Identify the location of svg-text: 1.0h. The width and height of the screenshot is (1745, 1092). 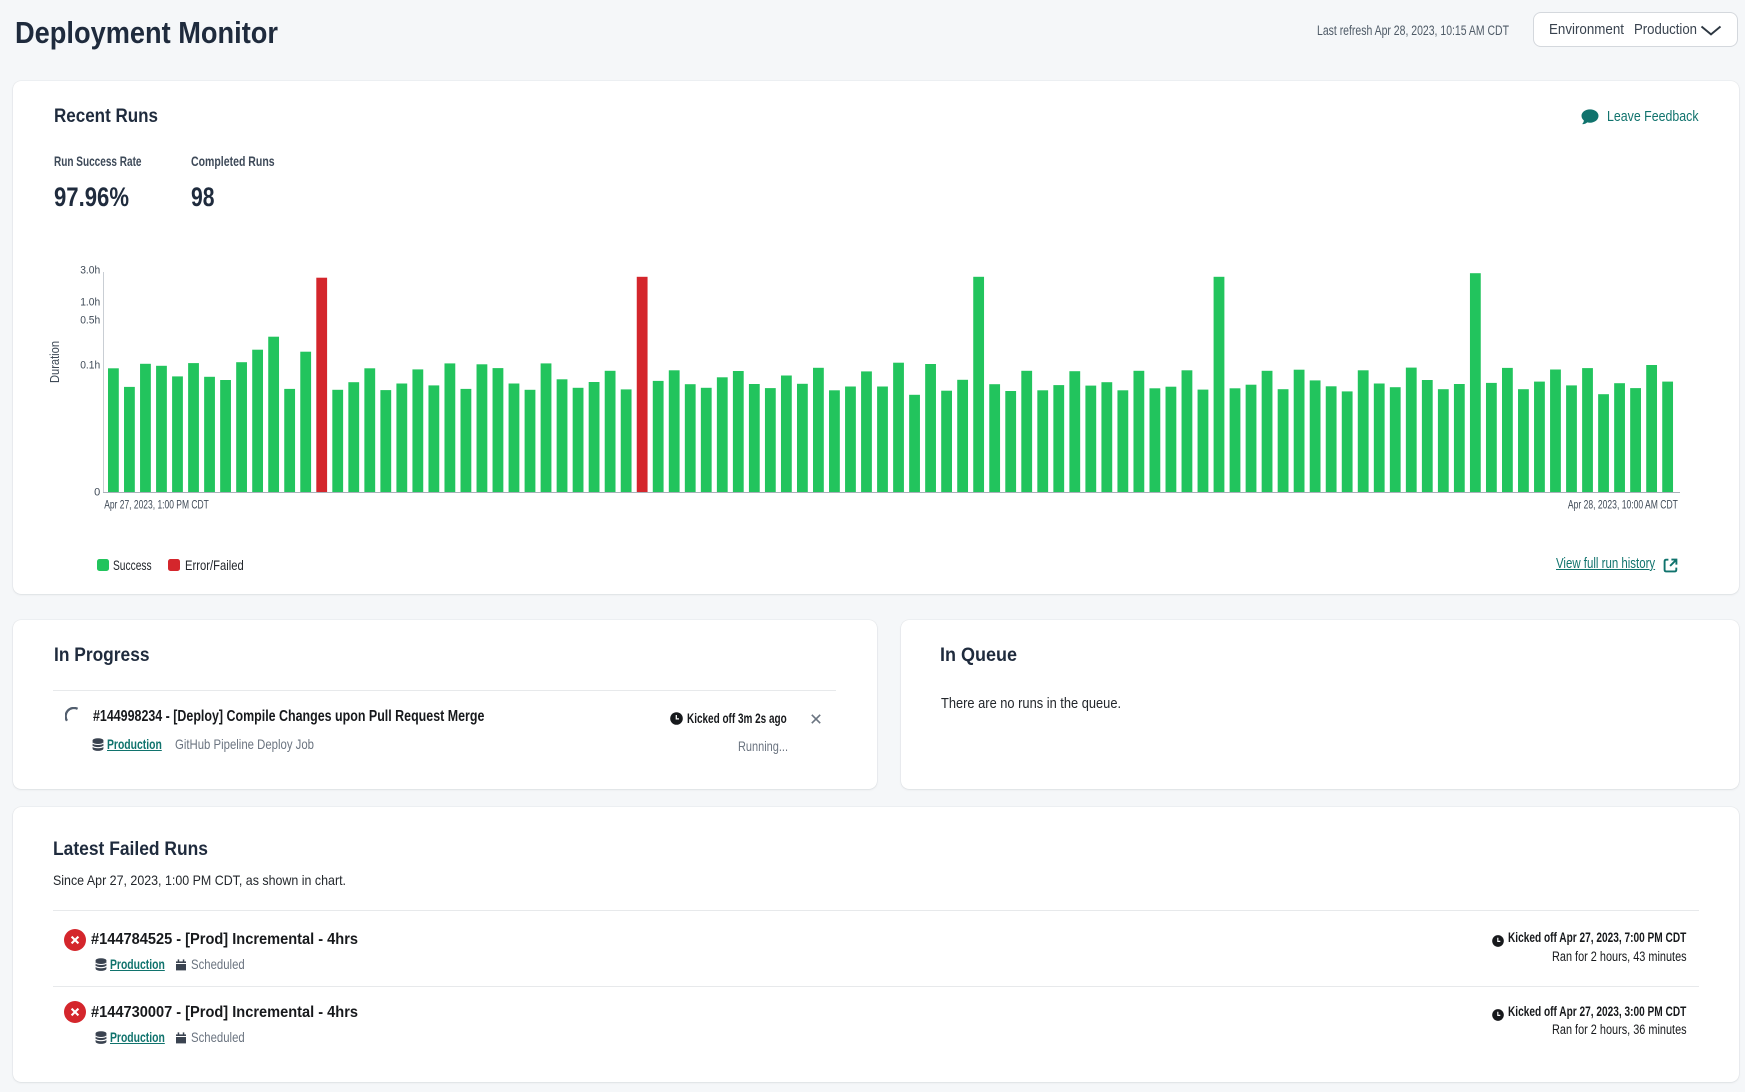
(90, 303).